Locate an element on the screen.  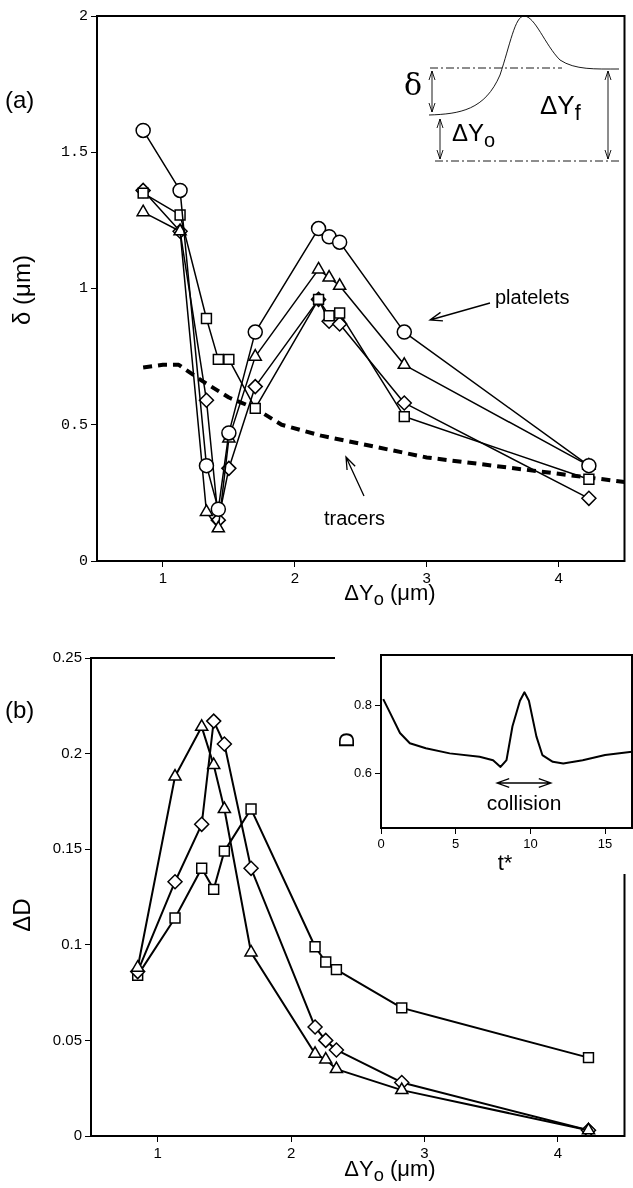
y-tick-label: 0.05 is located at coordinates (67, 1039).